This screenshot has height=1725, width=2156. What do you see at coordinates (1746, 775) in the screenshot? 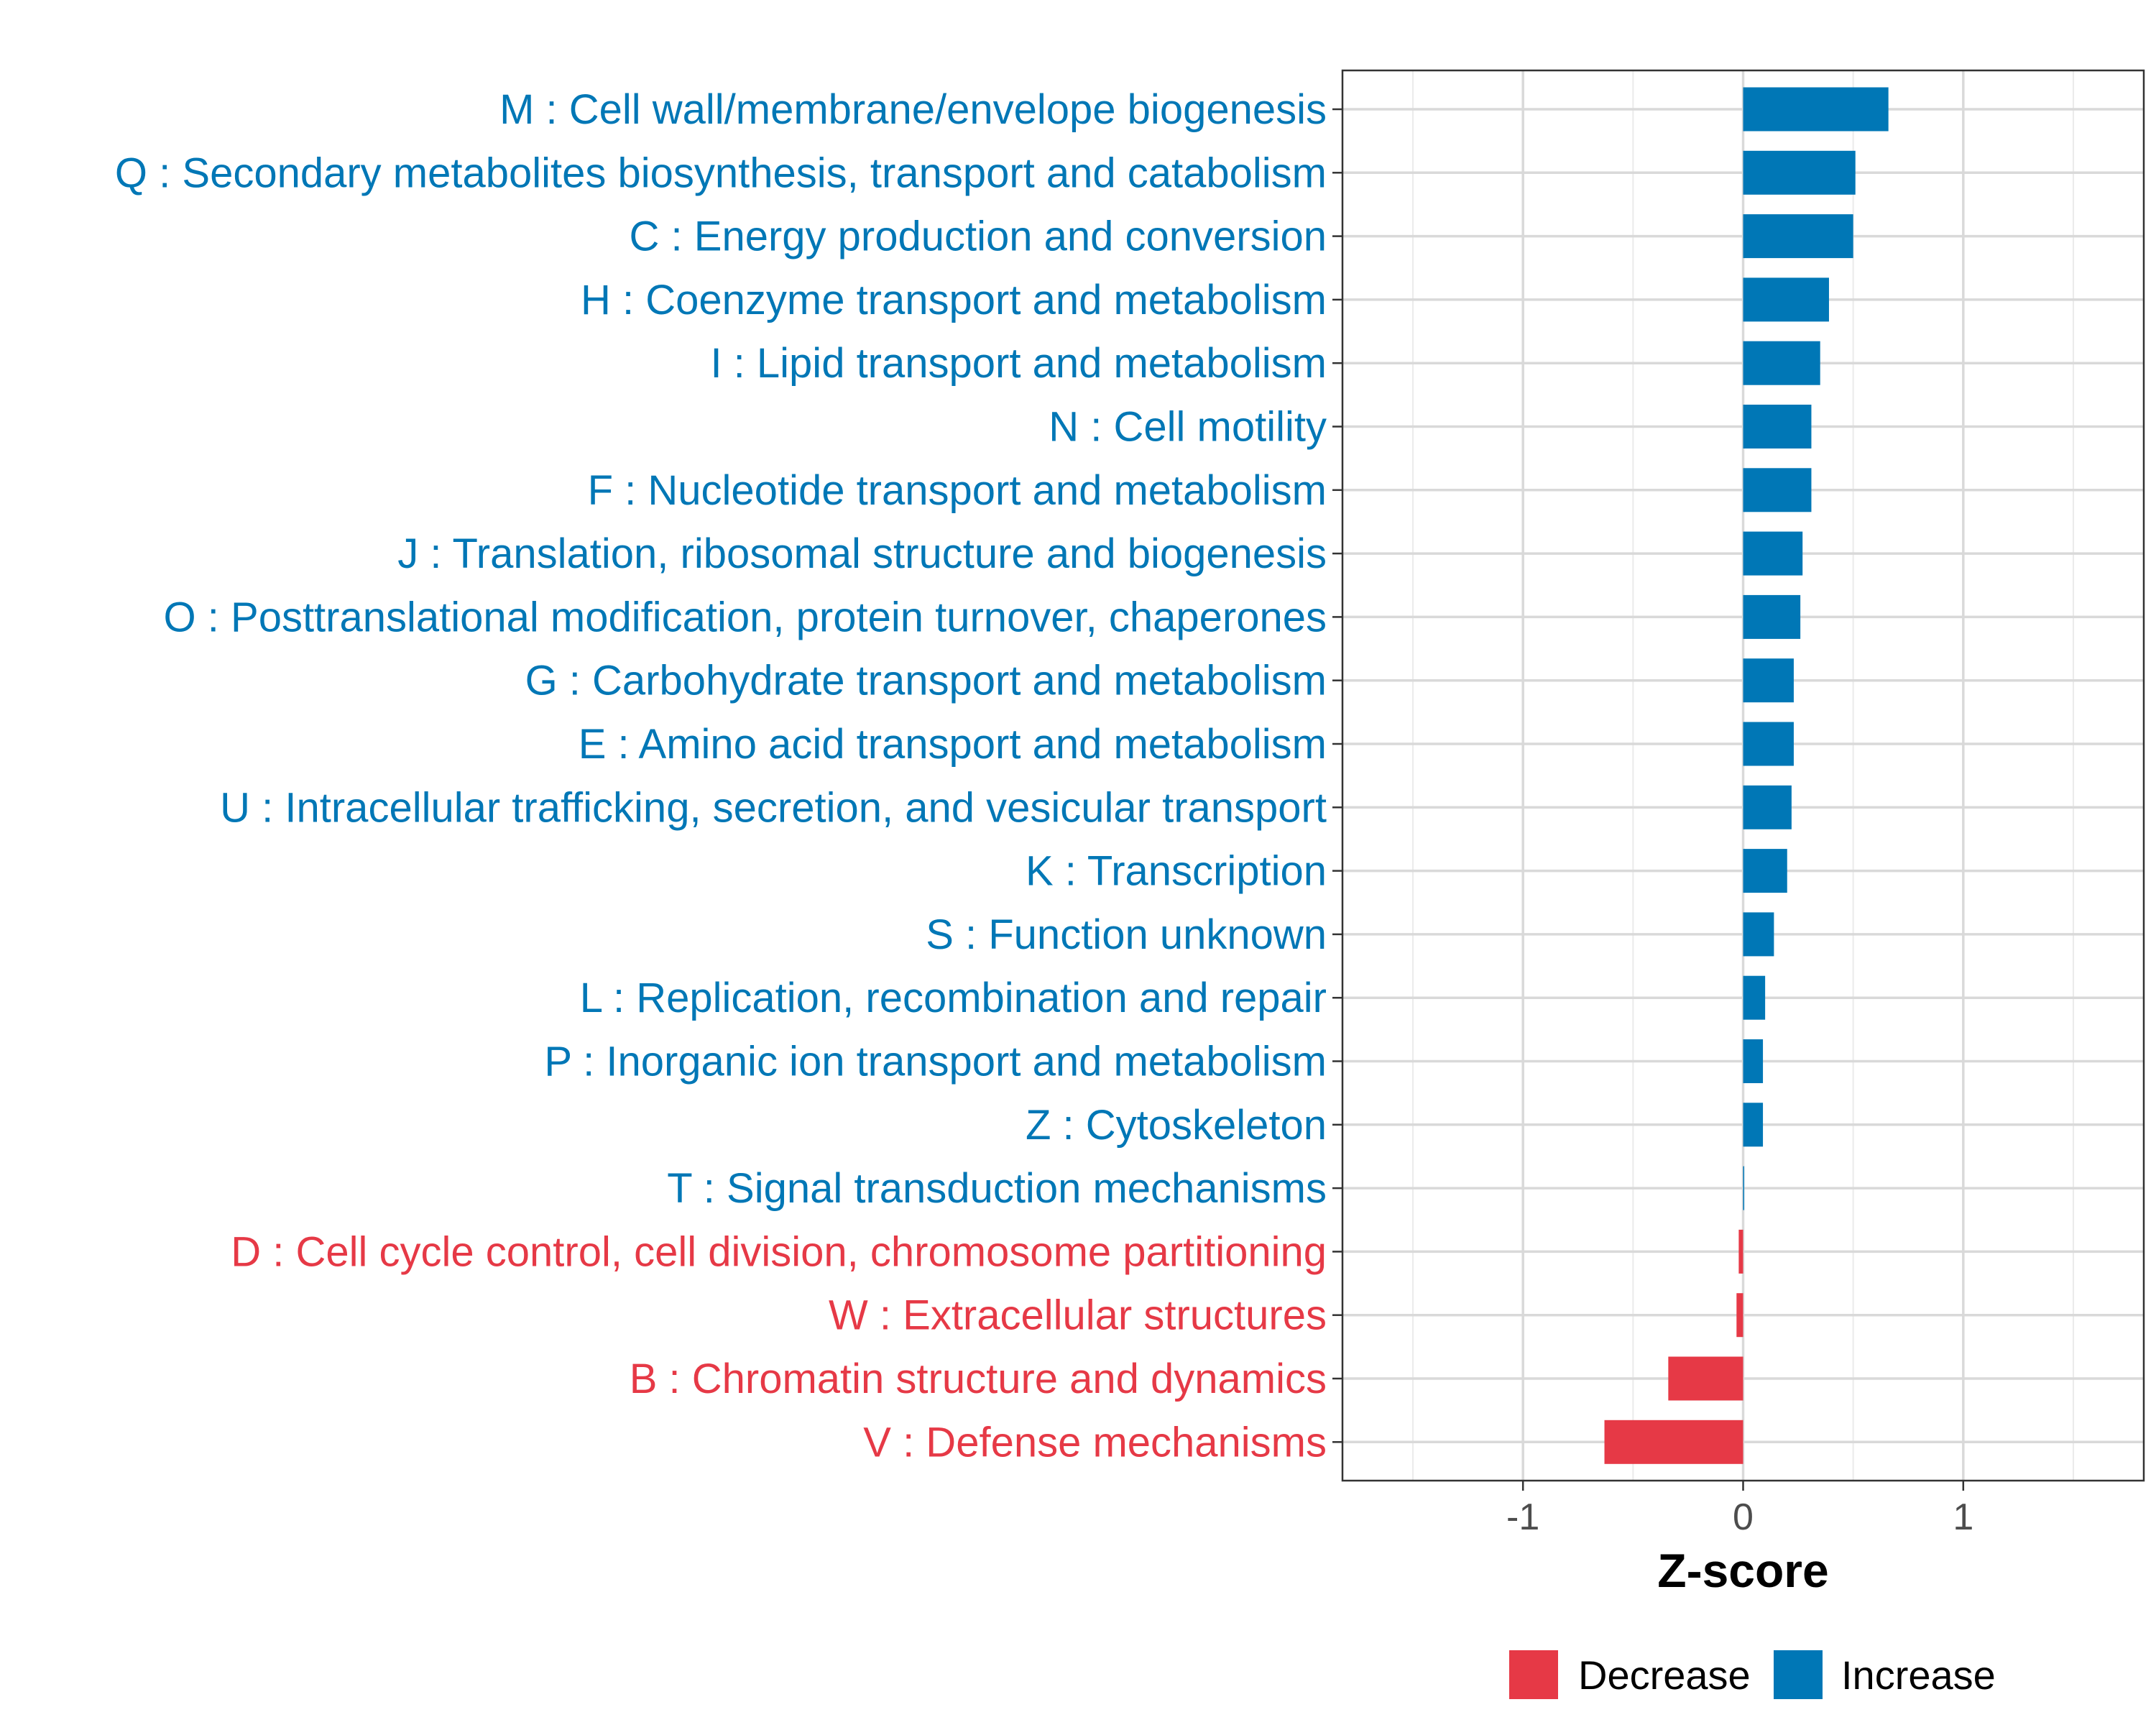
I see `bar-layer` at bounding box center [1746, 775].